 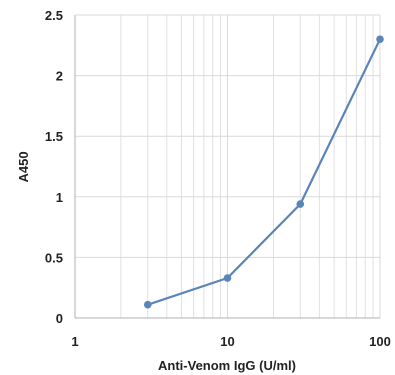 I want to click on x-tick-label: 1, so click(x=74, y=341).